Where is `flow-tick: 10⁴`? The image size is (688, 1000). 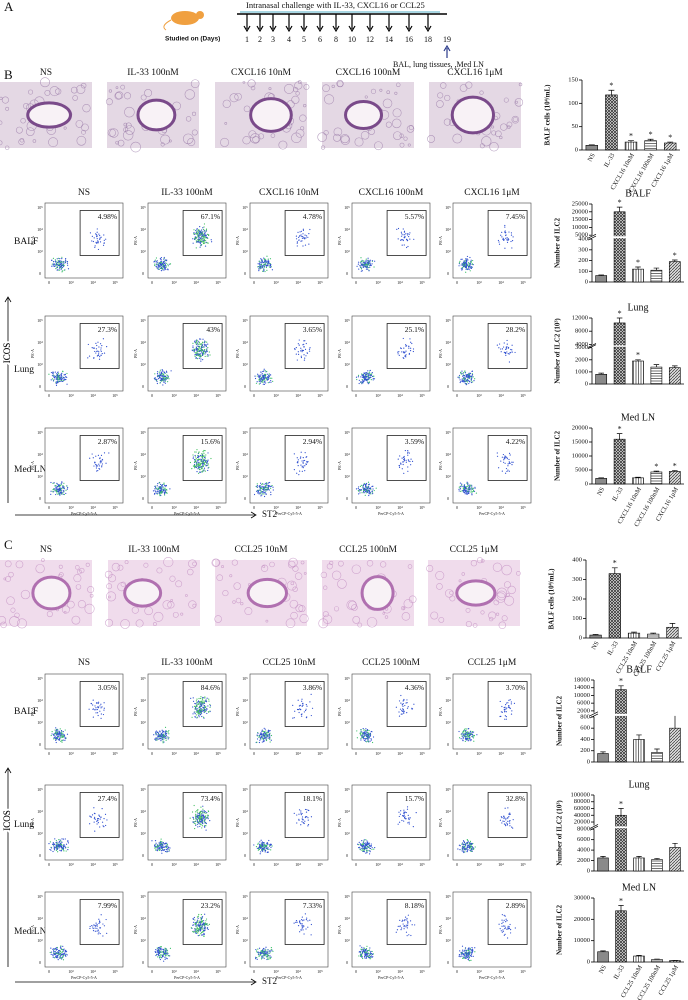
flow-tick: 10⁴ is located at coordinates (93, 395).